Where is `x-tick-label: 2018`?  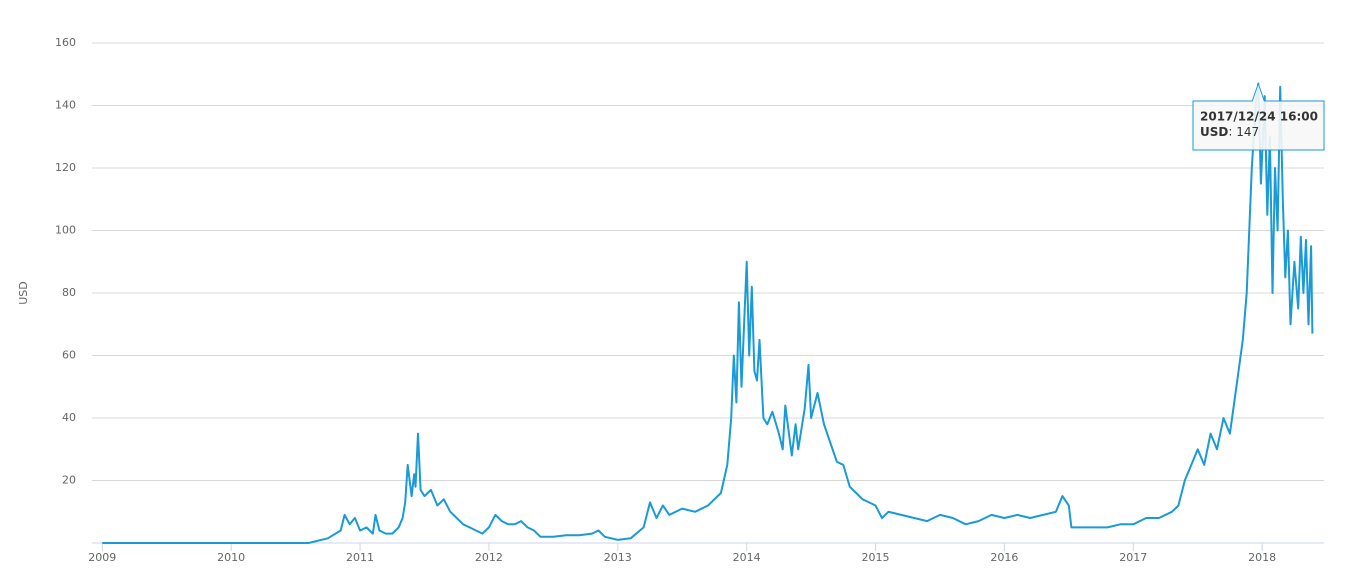 x-tick-label: 2018 is located at coordinates (1262, 557).